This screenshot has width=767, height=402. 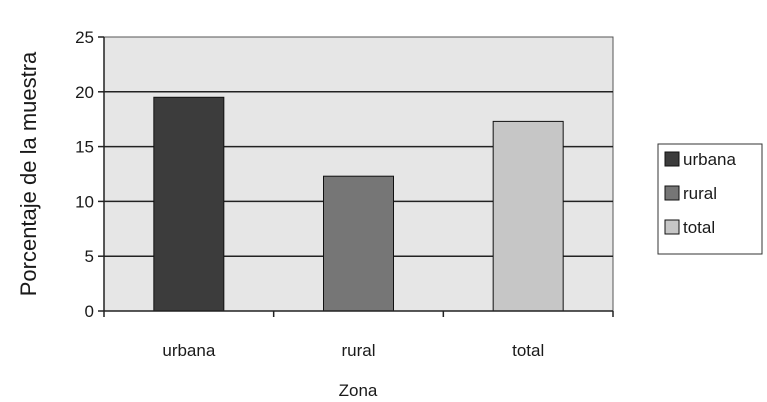 I want to click on x-tick-label: urbana, so click(x=188, y=350).